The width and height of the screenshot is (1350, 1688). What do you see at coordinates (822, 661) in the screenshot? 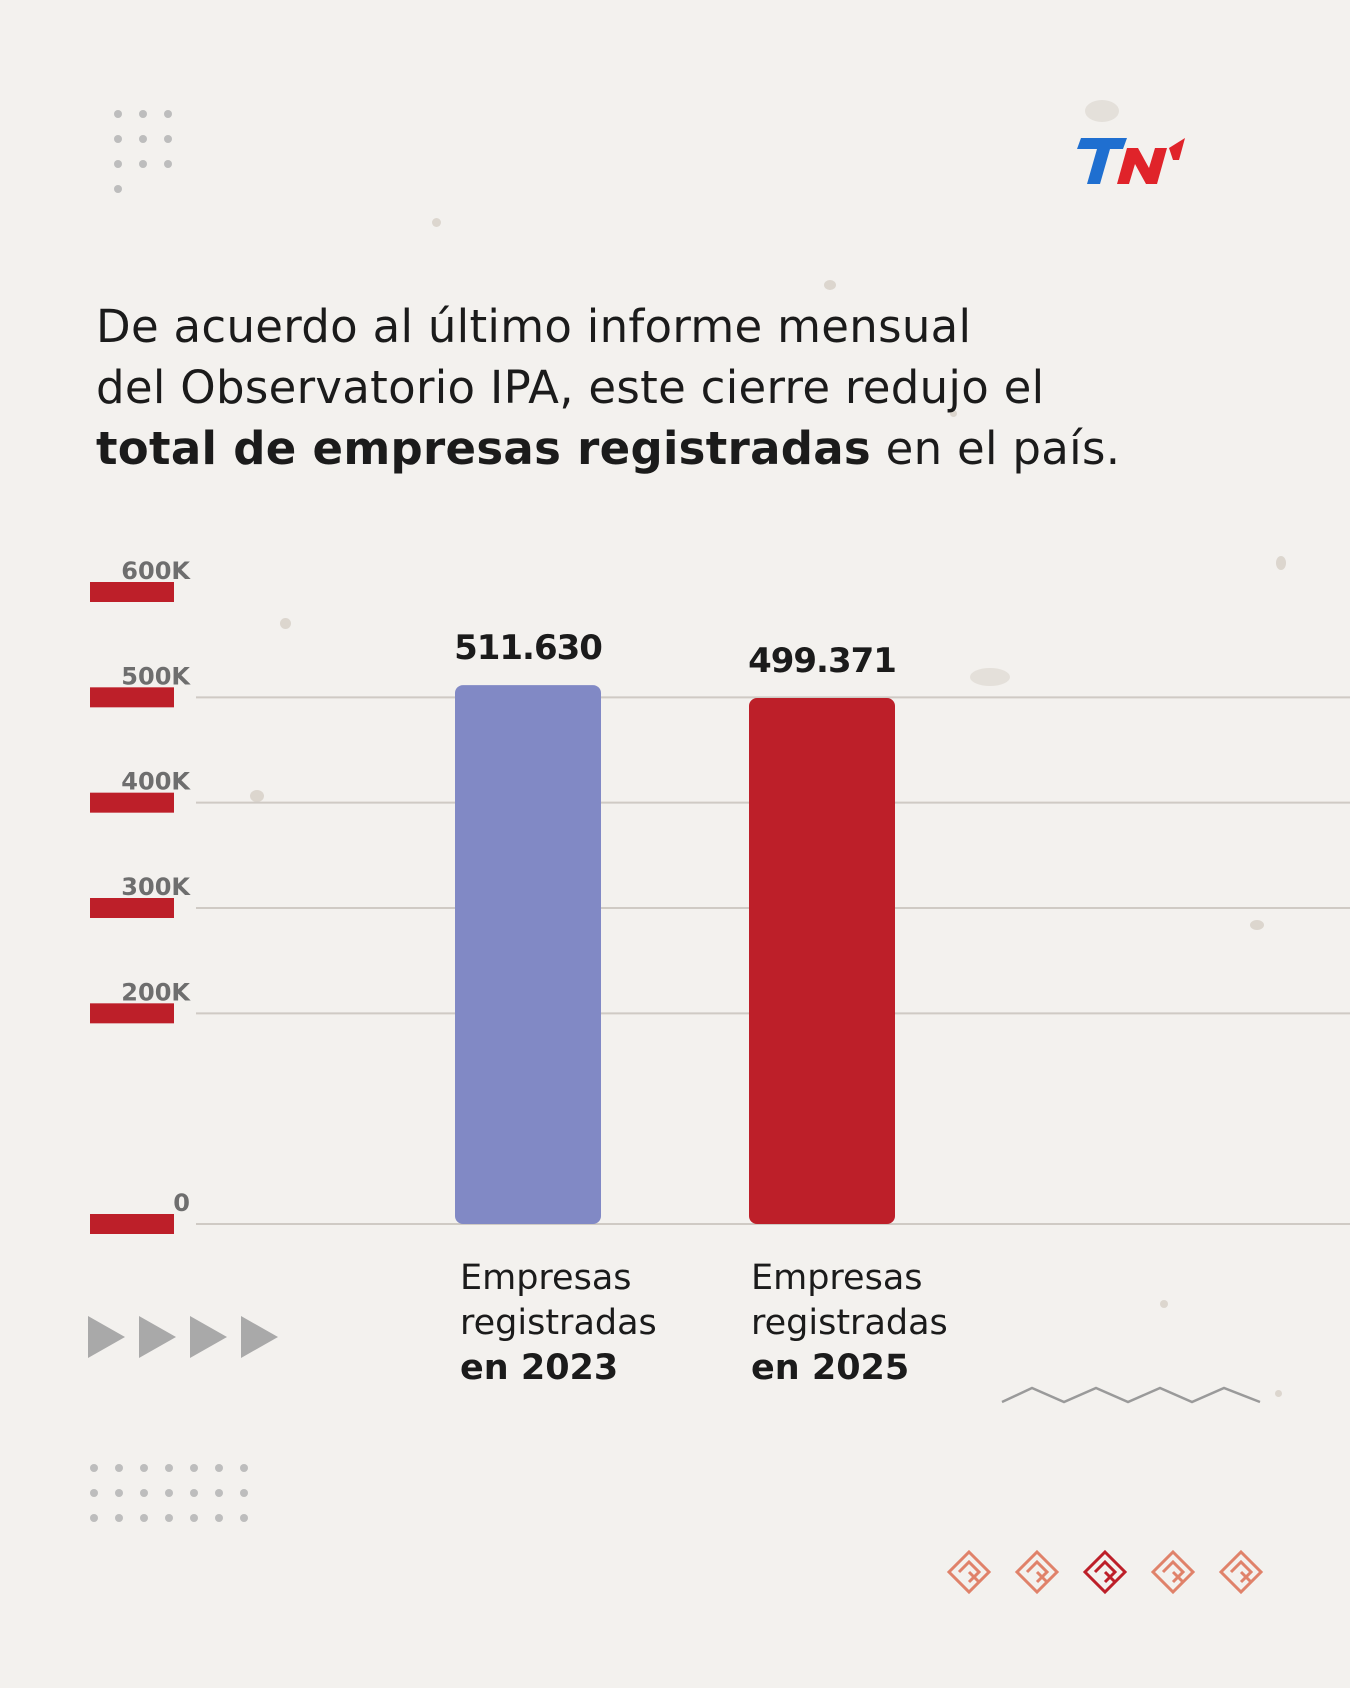
I see `bar-value-label: 499.371` at bounding box center [822, 661].